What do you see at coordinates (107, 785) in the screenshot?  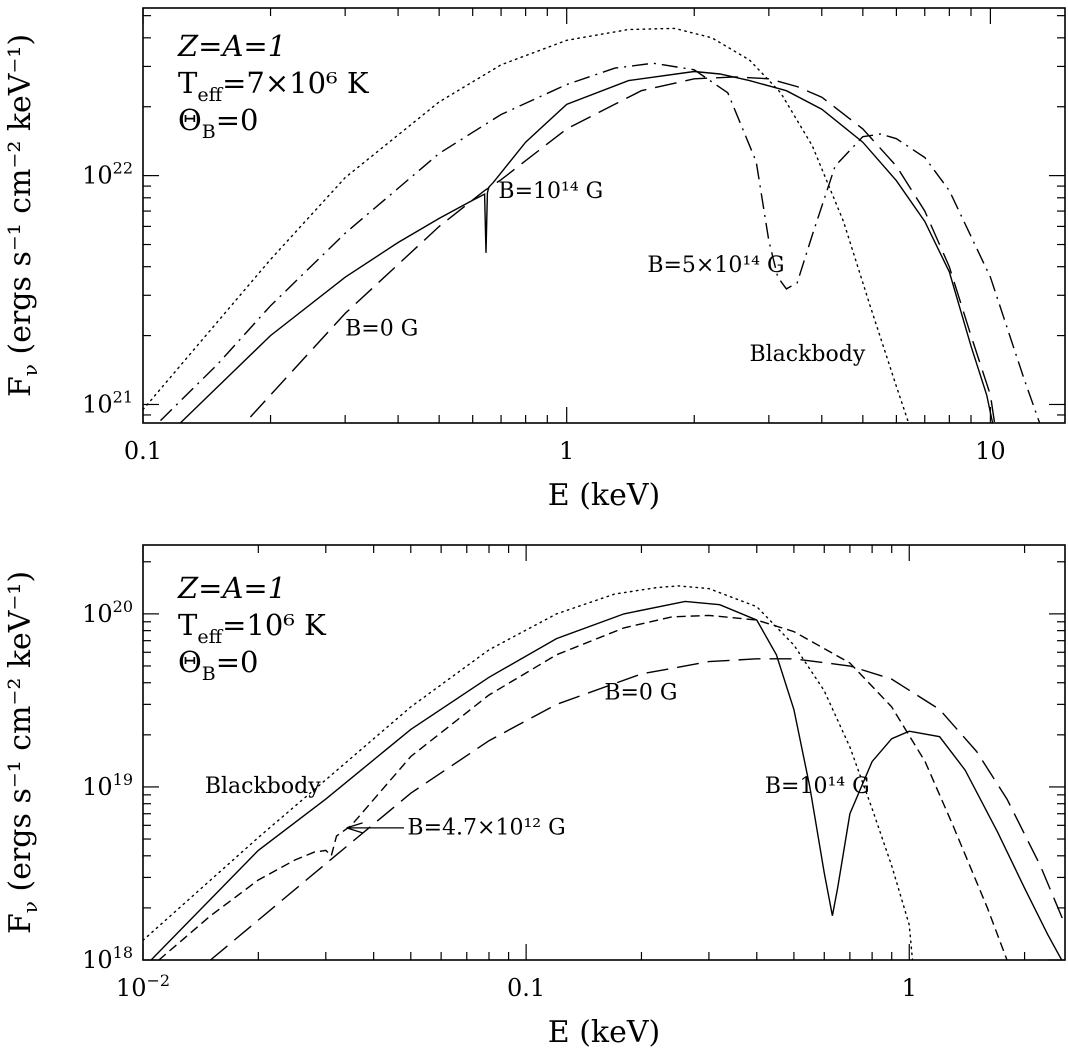 I see `y-tick-label: 1019` at bounding box center [107, 785].